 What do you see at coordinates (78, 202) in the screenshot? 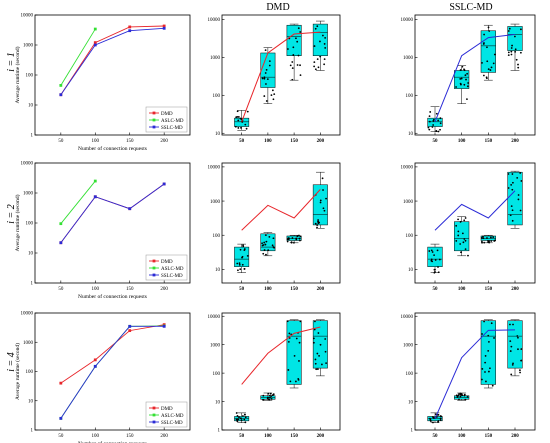
I see `series-line-aslc-md` at bounding box center [78, 202].